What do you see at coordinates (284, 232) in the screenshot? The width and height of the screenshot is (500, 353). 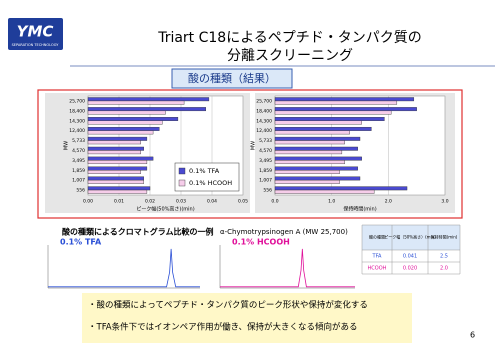 I see `sample-label: α-Chymotrypsinogen A (MW 25,700)` at bounding box center [284, 232].